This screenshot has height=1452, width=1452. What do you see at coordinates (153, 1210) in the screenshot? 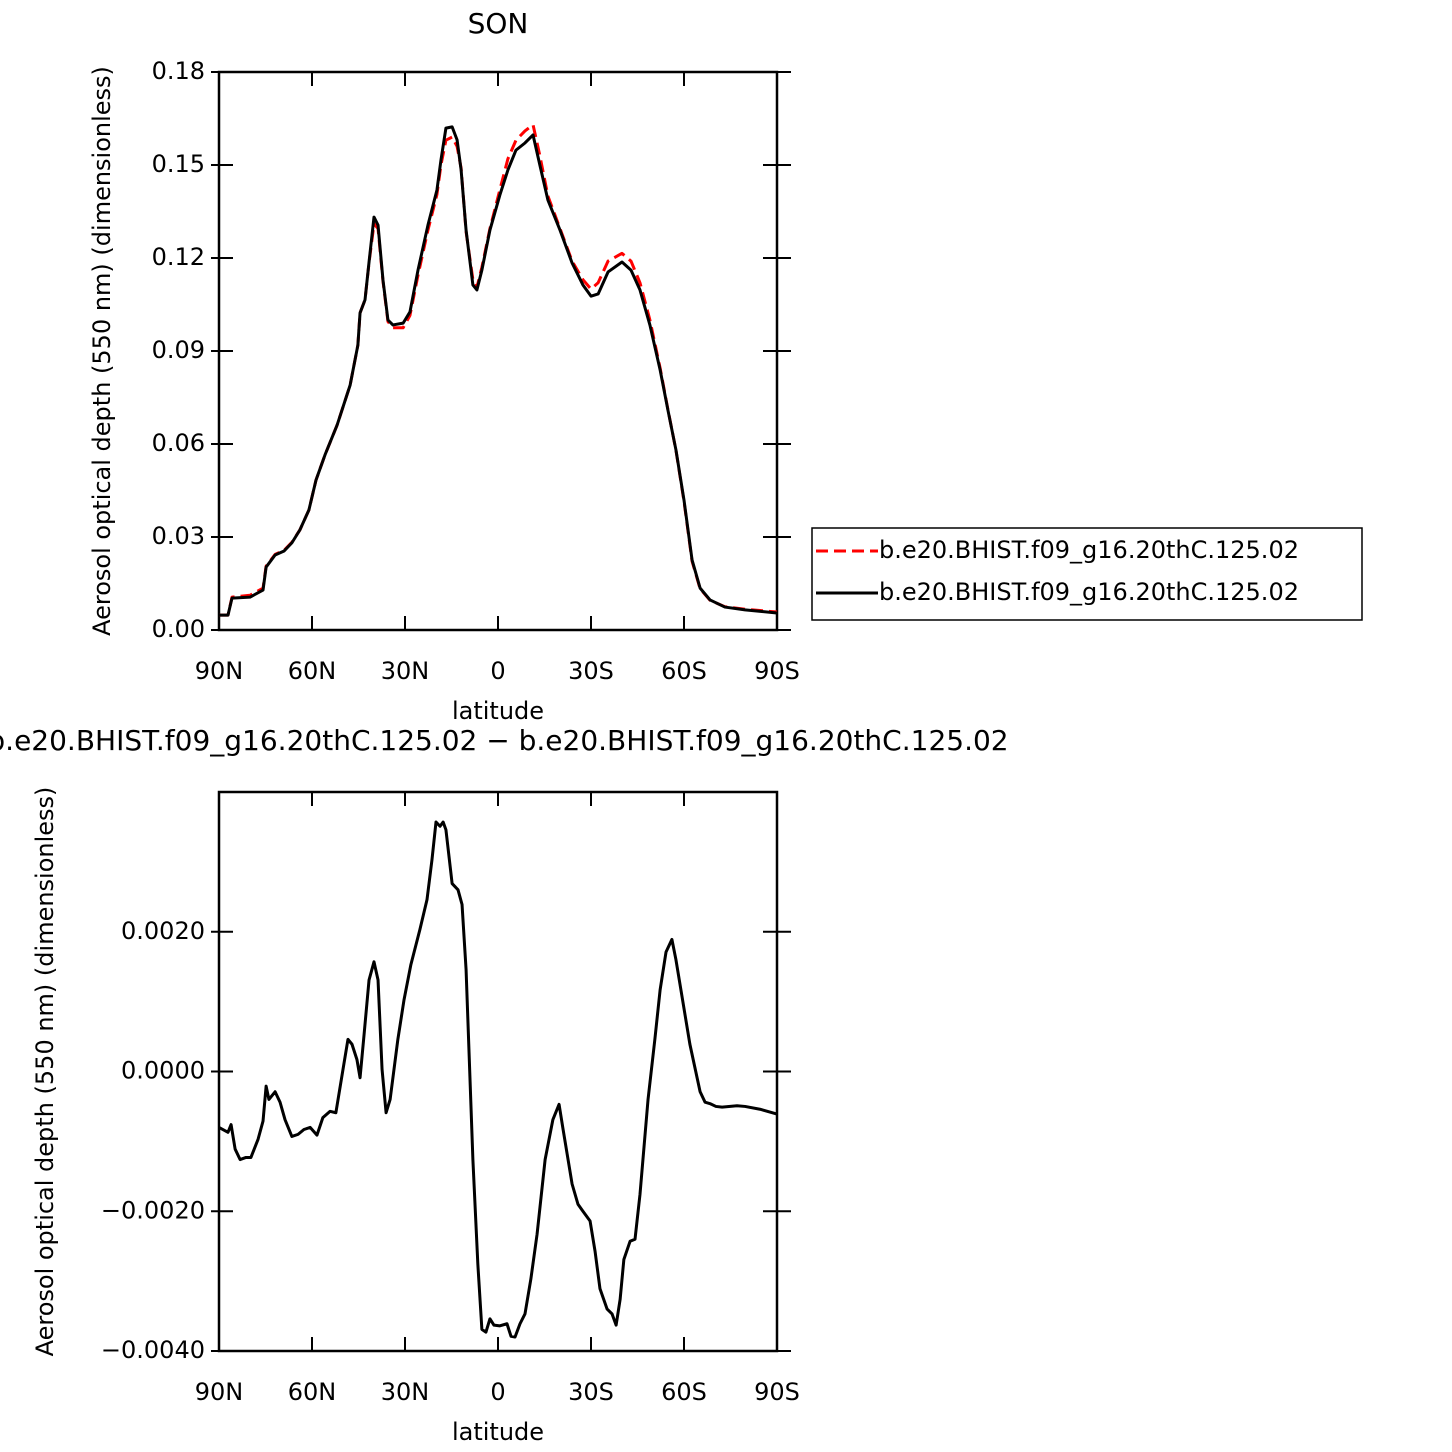
I see `y-tick-label: −0.0020` at bounding box center [153, 1210].